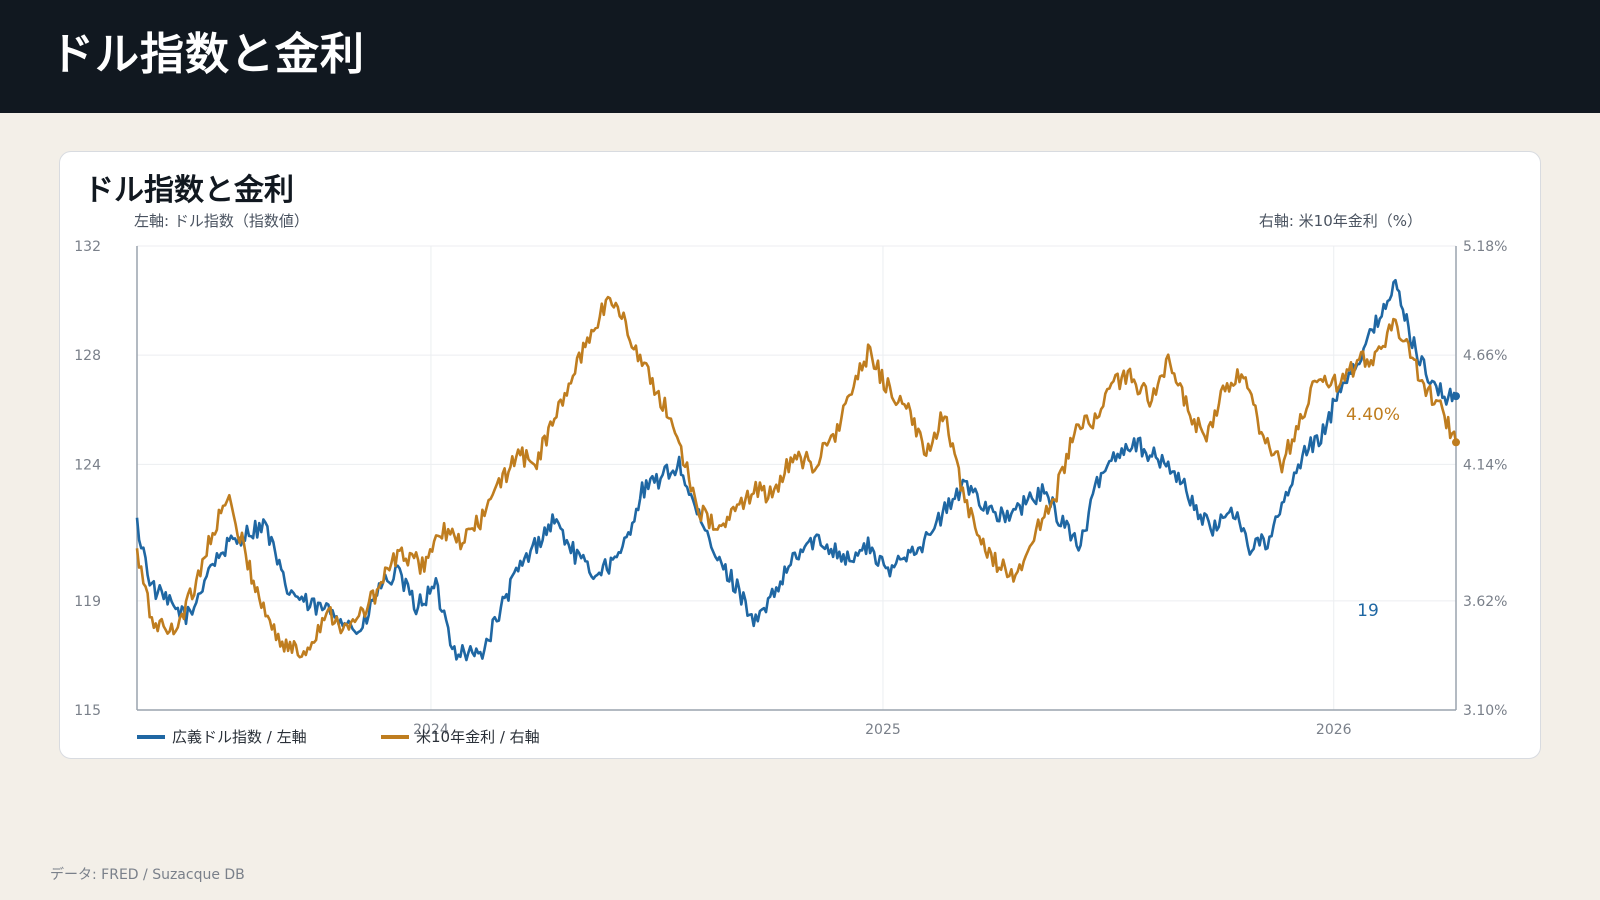 Image resolution: width=1600 pixels, height=900 pixels. What do you see at coordinates (1485, 247) in the screenshot?
I see `y-right-tick-label: 5.18%` at bounding box center [1485, 247].